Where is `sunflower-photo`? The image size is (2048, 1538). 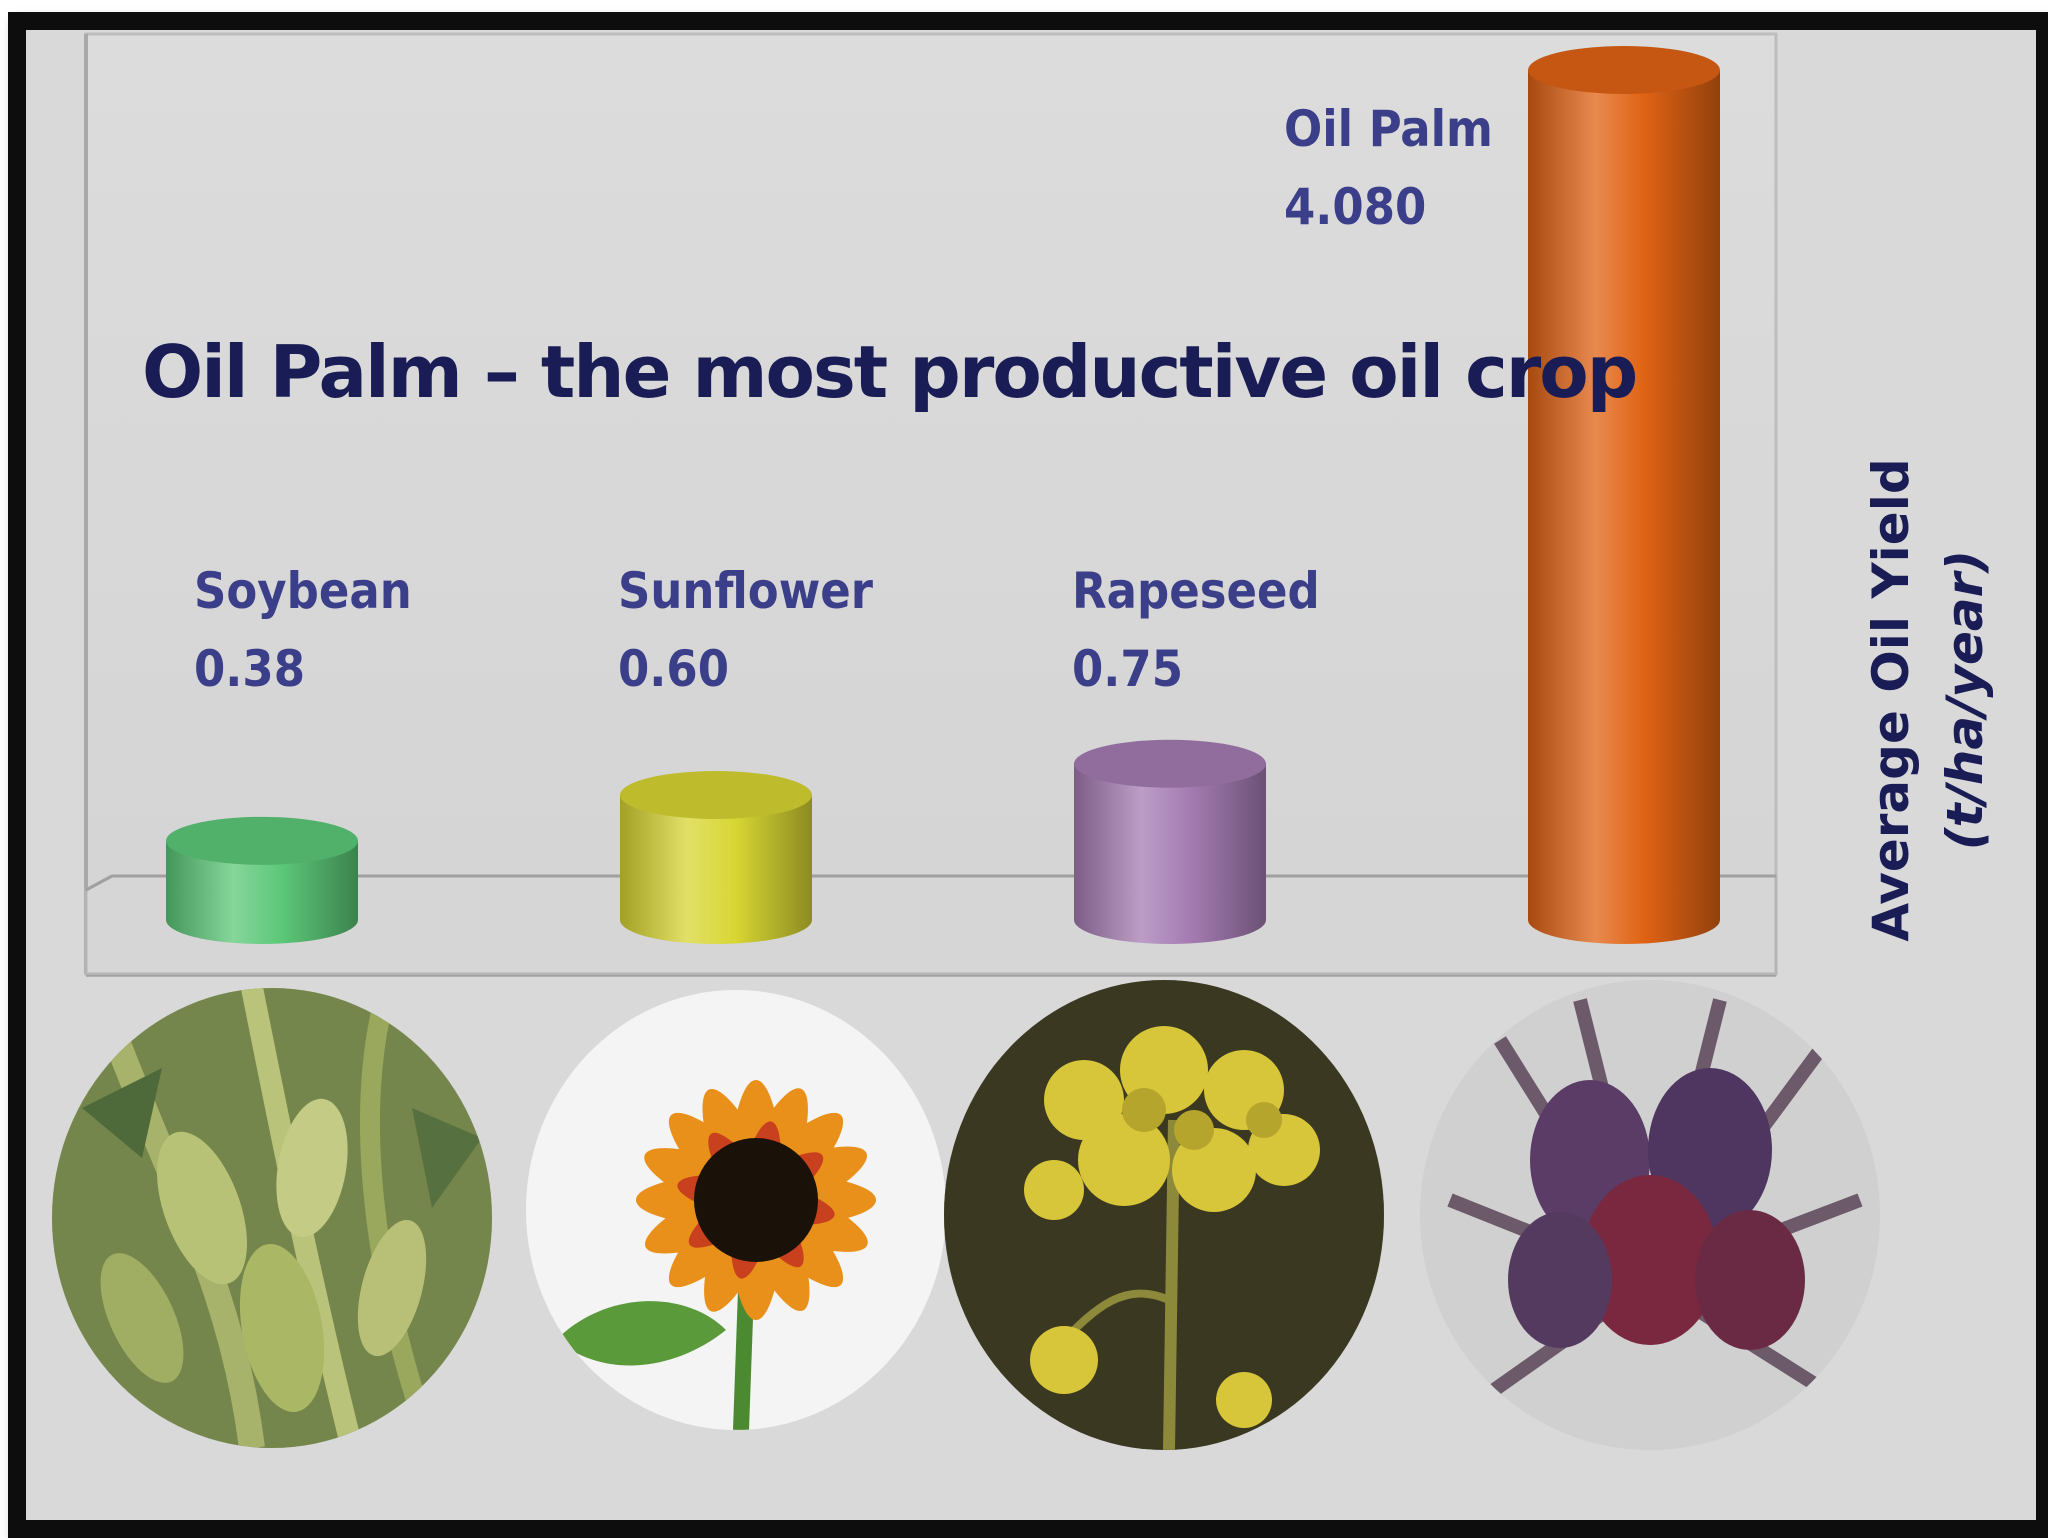 sunflower-photo is located at coordinates (736, 1210).